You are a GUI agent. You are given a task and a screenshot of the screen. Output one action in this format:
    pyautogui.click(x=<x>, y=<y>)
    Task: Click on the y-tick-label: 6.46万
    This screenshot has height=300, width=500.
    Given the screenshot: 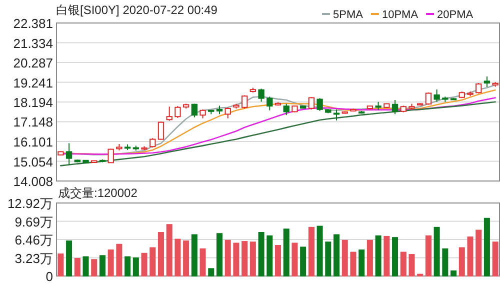 What is the action you would take?
    pyautogui.click(x=33, y=240)
    